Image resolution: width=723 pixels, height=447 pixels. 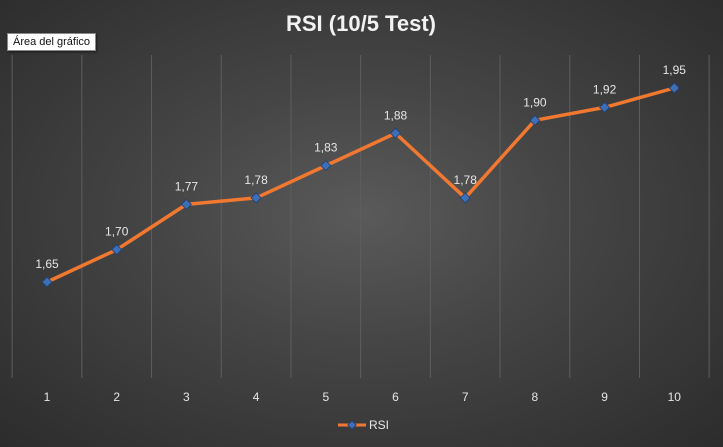 I want to click on x-tick-label: 1, so click(x=47, y=397).